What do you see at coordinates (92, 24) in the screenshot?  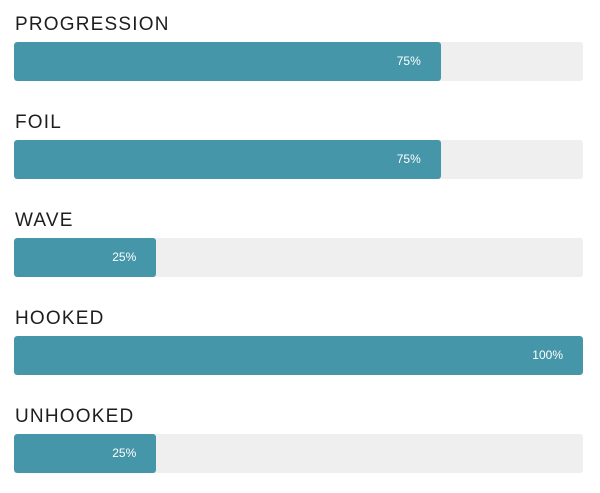 I see `skill-label: PROGRESSION` at bounding box center [92, 24].